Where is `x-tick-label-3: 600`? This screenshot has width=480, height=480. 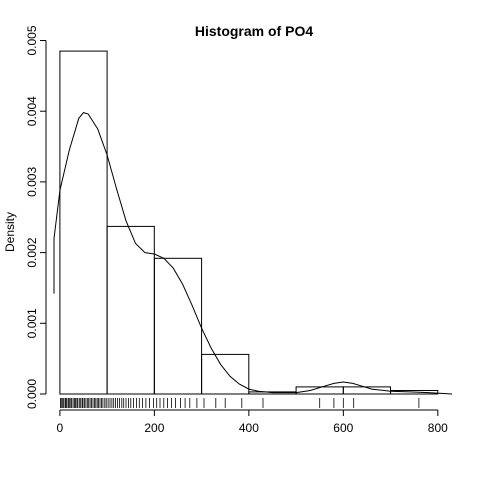 x-tick-label-3: 600 is located at coordinates (343, 428).